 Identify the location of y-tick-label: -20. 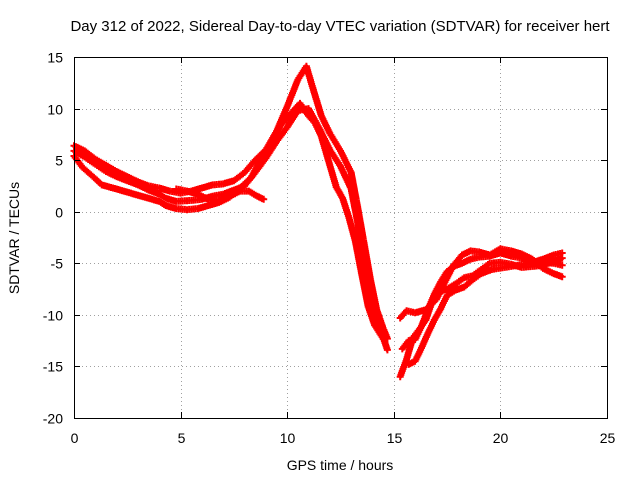
(53, 419).